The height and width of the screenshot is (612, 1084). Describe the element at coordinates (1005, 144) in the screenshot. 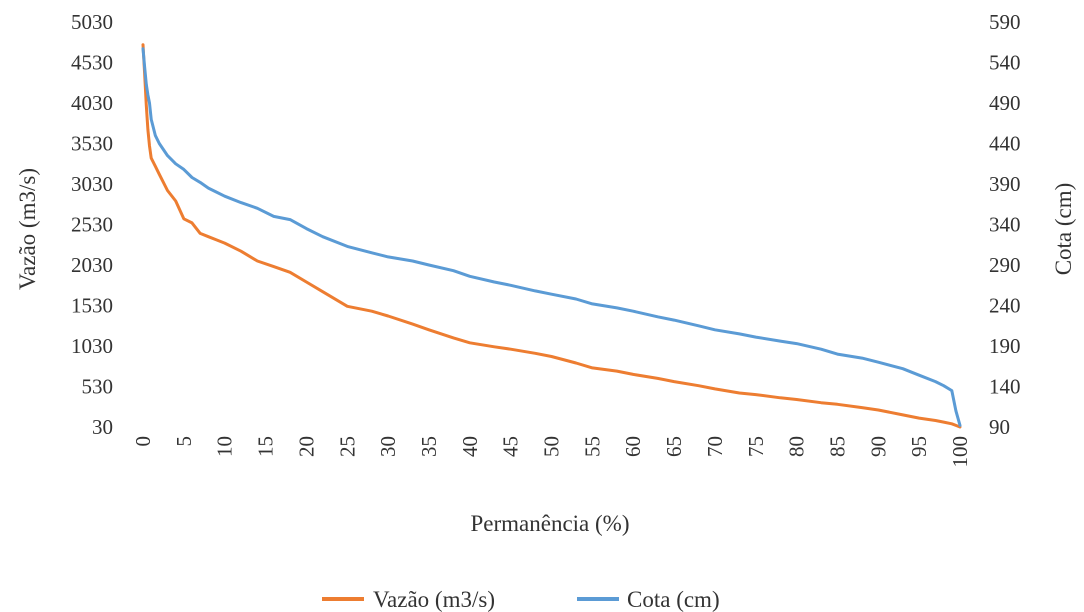

I see `y-right-tick-label: 440` at that location.